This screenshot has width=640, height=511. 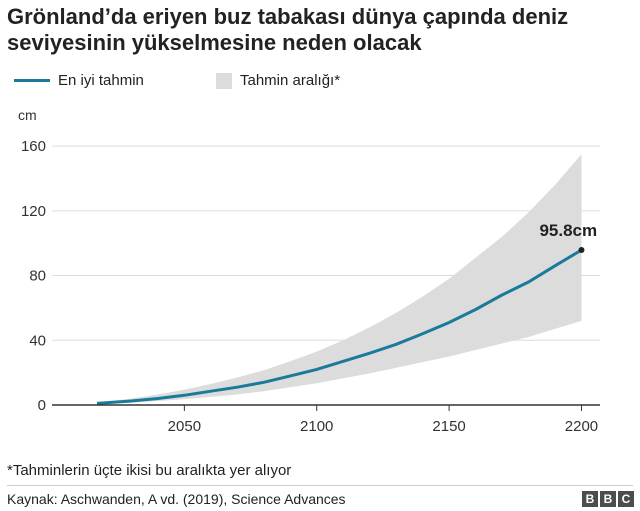 I want to click on y-tick-label: 0, so click(x=42, y=405).